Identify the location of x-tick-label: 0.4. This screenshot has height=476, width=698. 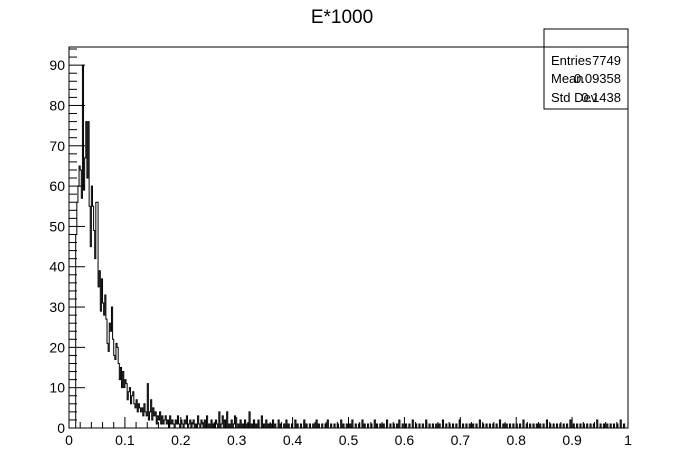
(293, 440).